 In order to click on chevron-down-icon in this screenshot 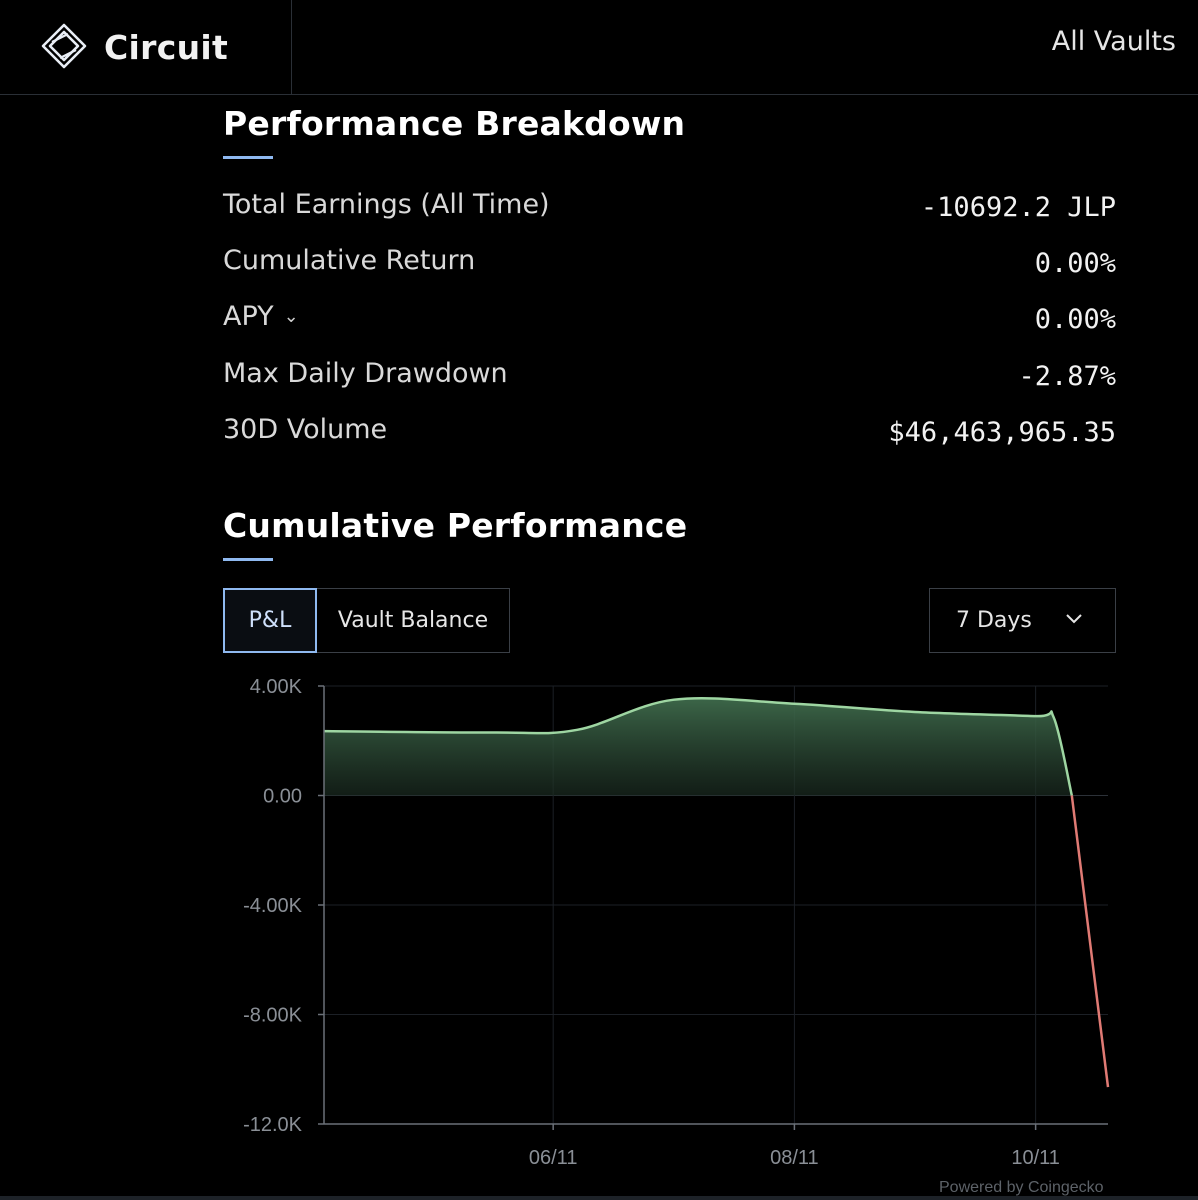, I will do `click(1074, 619)`.